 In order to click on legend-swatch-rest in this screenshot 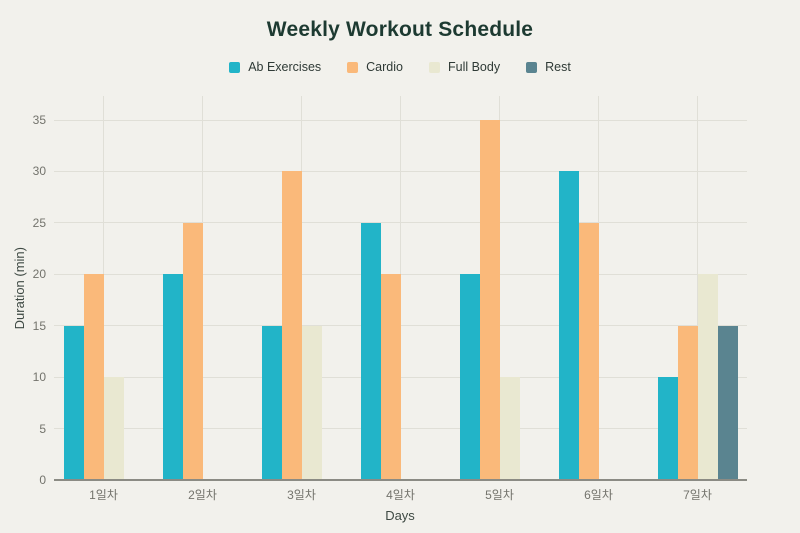, I will do `click(532, 67)`.